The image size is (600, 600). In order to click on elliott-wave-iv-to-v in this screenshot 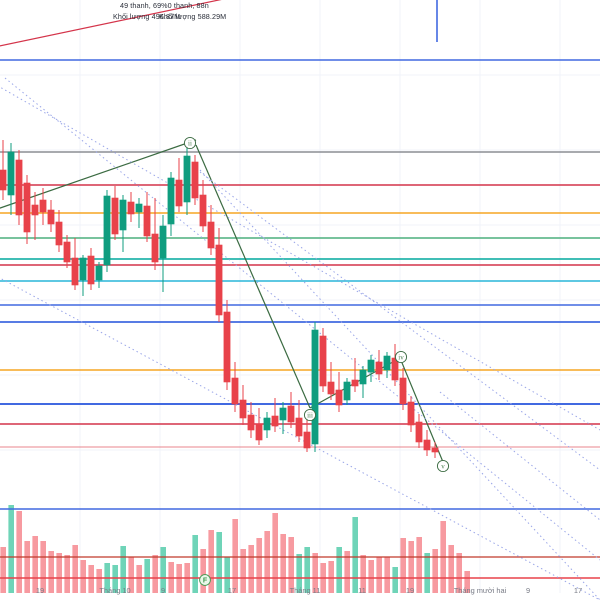, I will do `click(421, 410)`.